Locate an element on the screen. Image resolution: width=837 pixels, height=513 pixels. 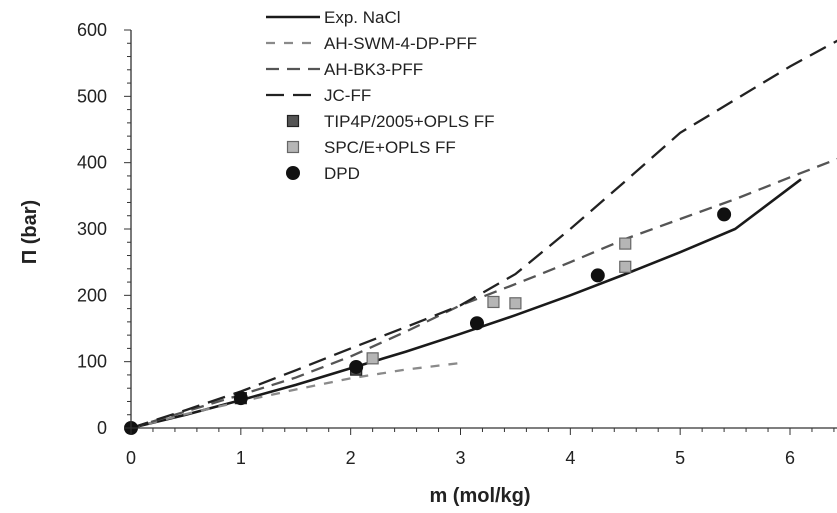
y-tick-label: 600 is located at coordinates (92, 30).